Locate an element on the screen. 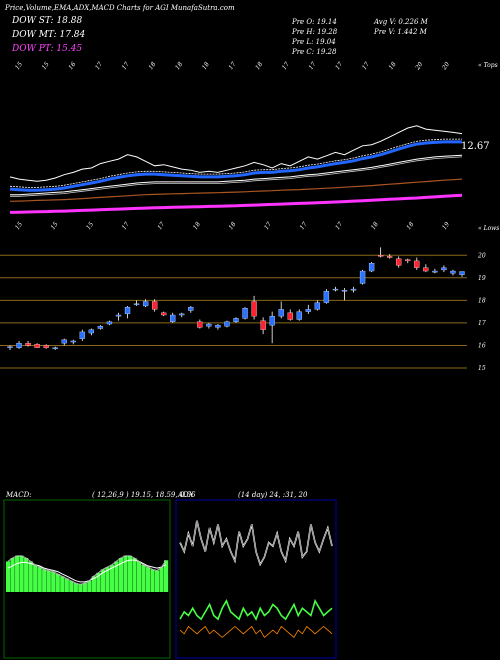 The image size is (500, 660). stat-avg-volume: Avg V: 0.226 M is located at coordinates (401, 22).